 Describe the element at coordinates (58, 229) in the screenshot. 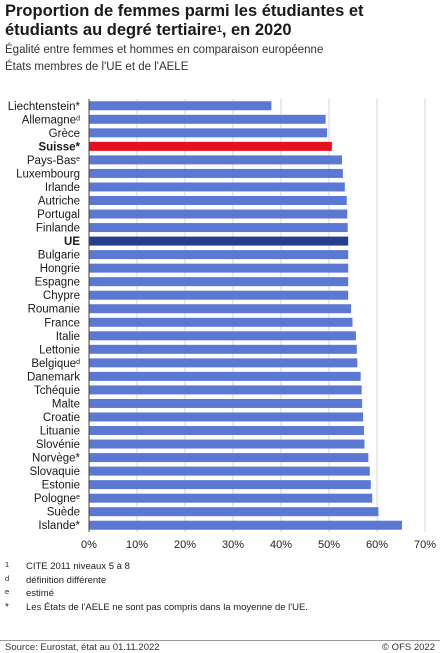

I see `category-label: Finlande` at that location.